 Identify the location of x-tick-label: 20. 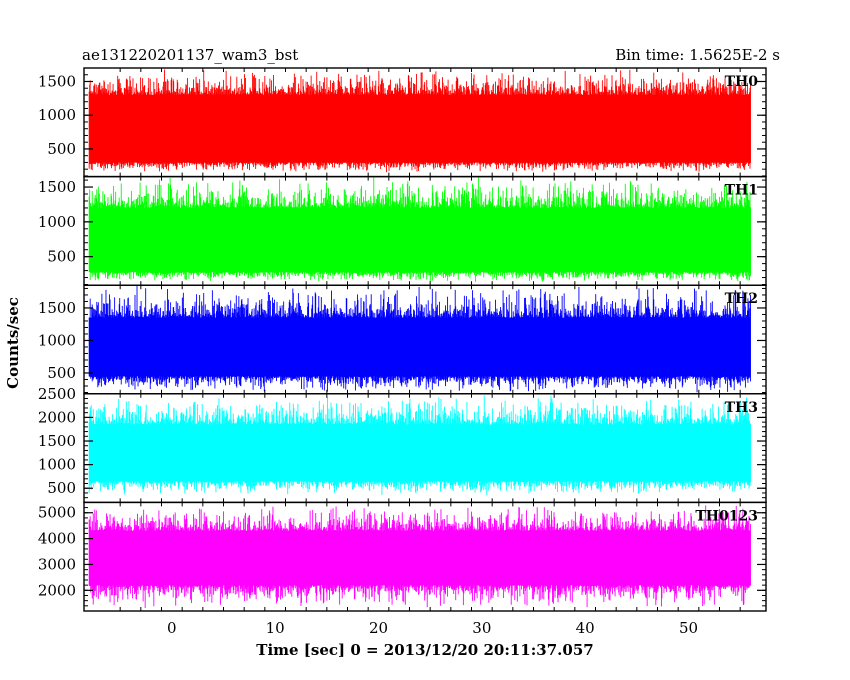
(378, 628).